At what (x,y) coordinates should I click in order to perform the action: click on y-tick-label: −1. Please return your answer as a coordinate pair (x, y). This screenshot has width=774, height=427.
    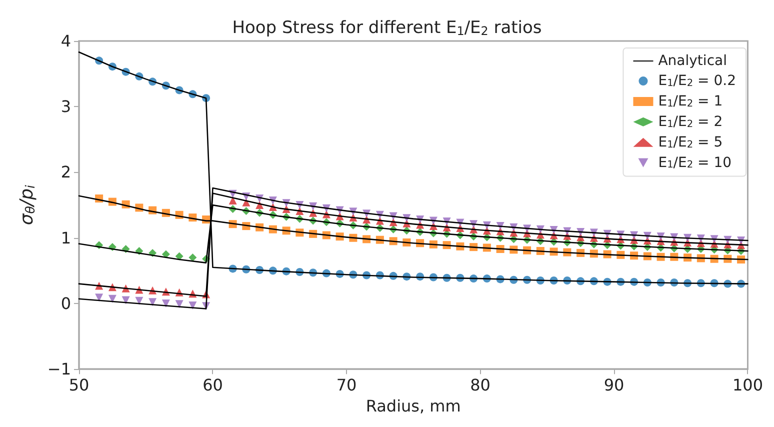
    Looking at the image, I should click on (59, 369).